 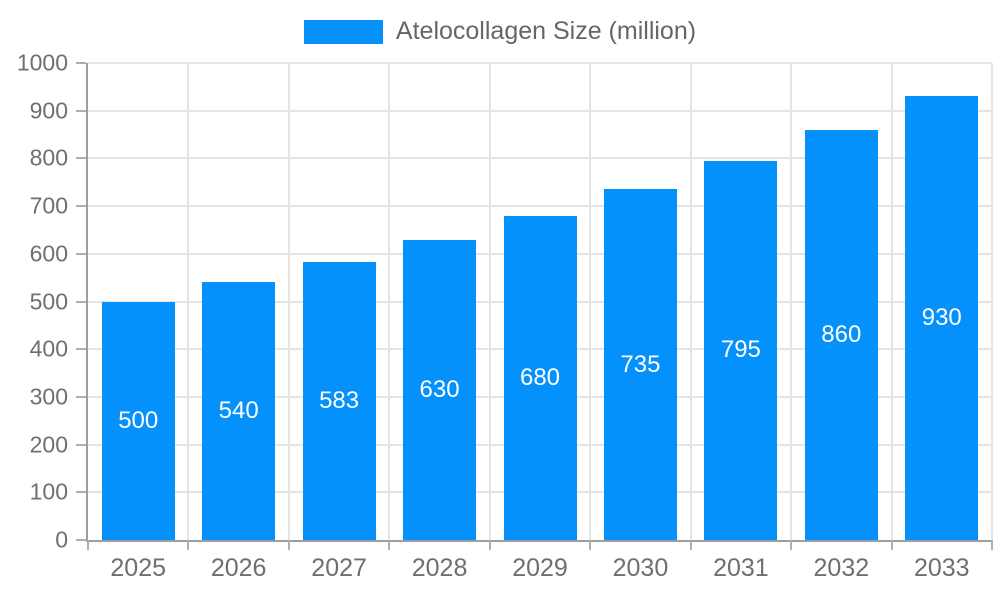 What do you see at coordinates (741, 568) in the screenshot?
I see `x-tick-label-2031: 2031` at bounding box center [741, 568].